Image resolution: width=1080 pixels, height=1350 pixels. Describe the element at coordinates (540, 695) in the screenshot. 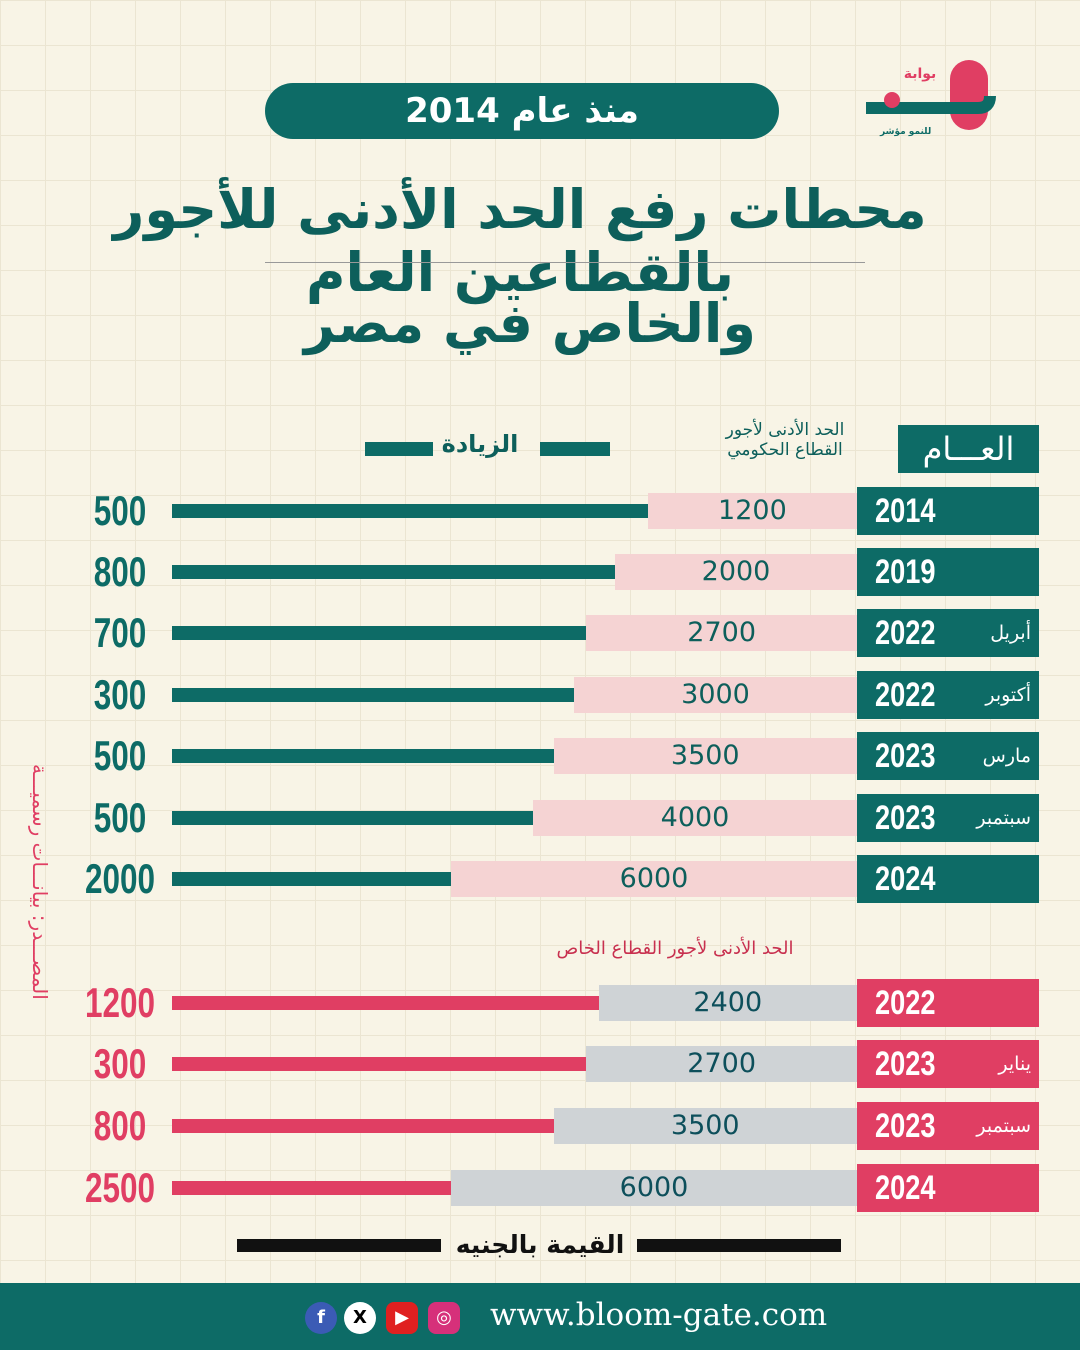

I see `table-row: 300 3000 2022 أكتوبر` at that location.